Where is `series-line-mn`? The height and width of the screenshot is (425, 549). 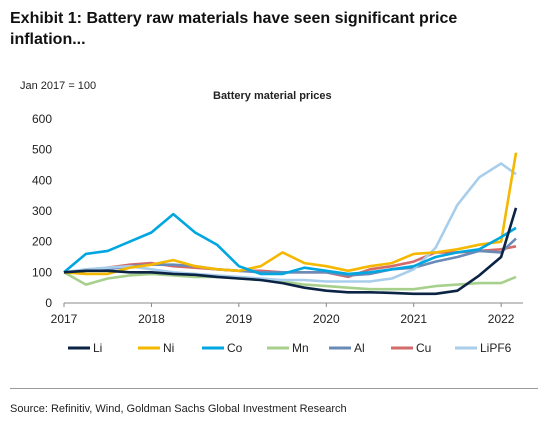
series-line-mn is located at coordinates (290, 281).